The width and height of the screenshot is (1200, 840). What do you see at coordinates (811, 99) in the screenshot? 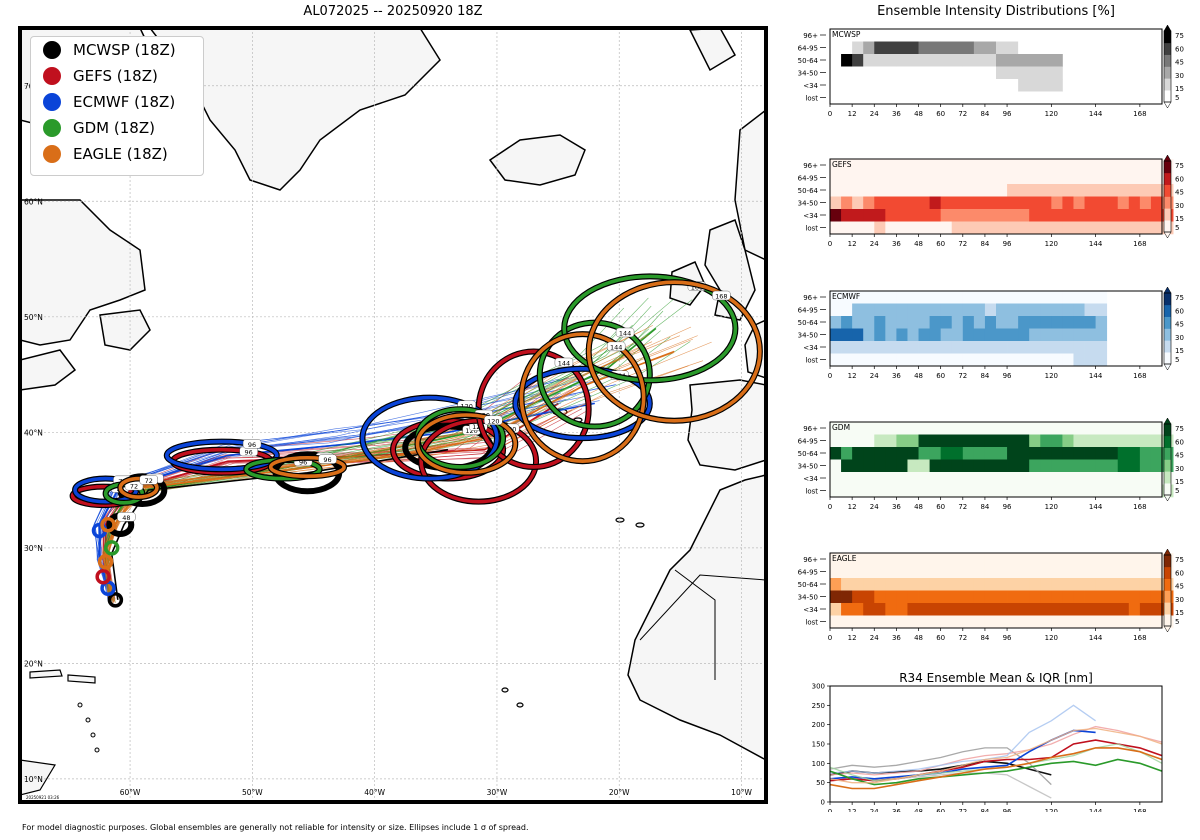
I see `row-label: lost` at bounding box center [811, 99].